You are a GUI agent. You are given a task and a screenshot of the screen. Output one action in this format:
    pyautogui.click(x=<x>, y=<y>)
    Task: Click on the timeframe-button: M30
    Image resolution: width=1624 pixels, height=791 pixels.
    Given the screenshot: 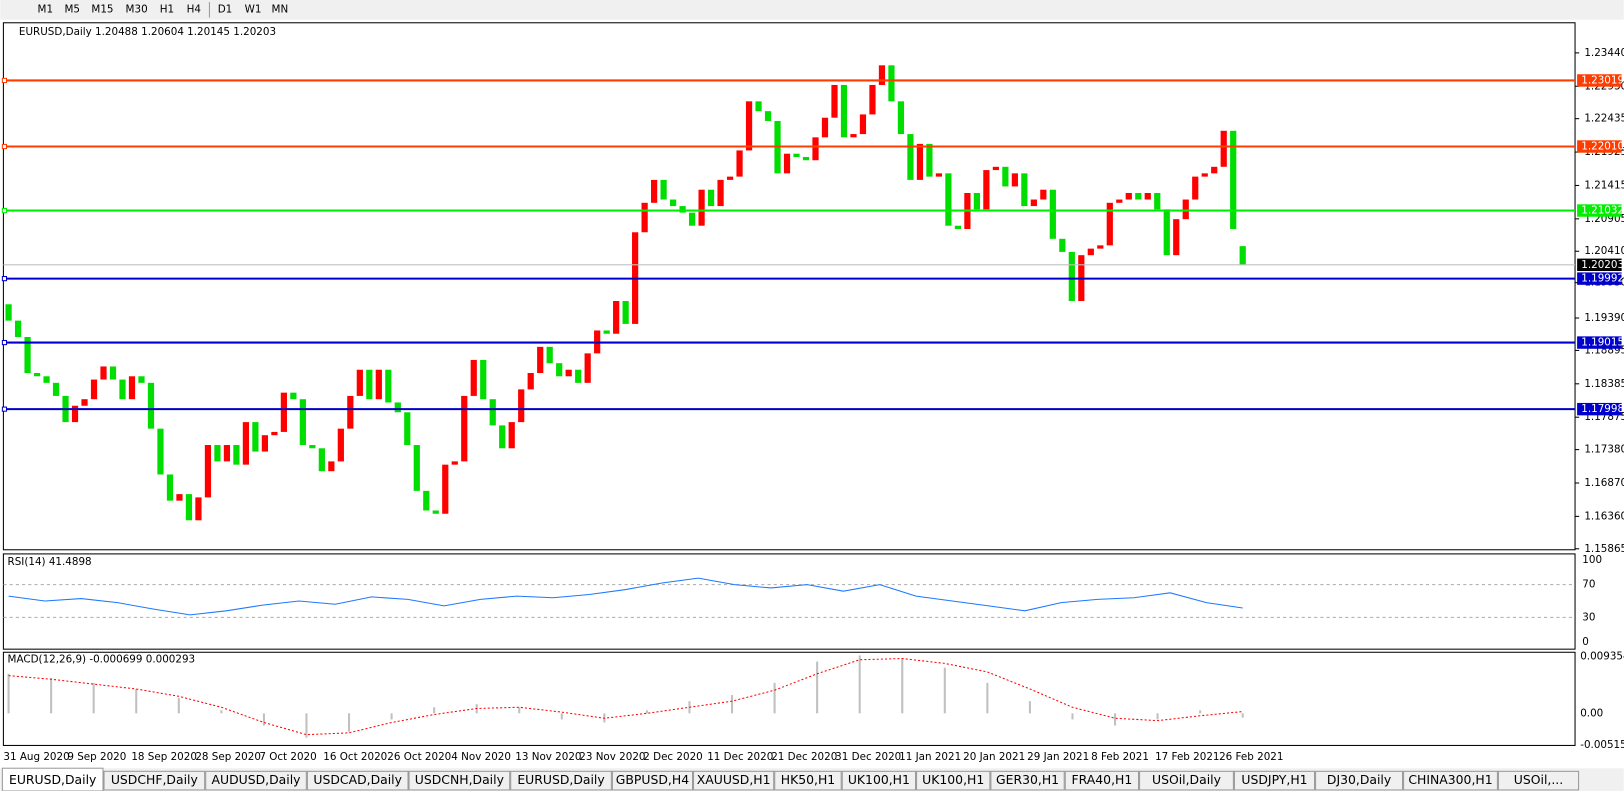 What is the action you would take?
    pyautogui.click(x=137, y=9)
    